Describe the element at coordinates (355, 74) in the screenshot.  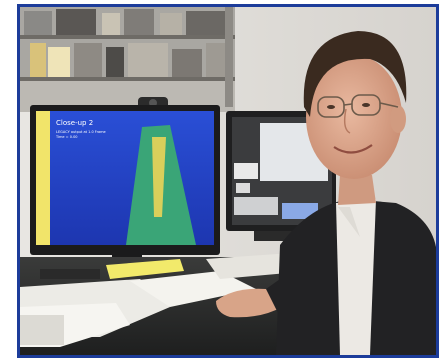
I see `hair` at that location.